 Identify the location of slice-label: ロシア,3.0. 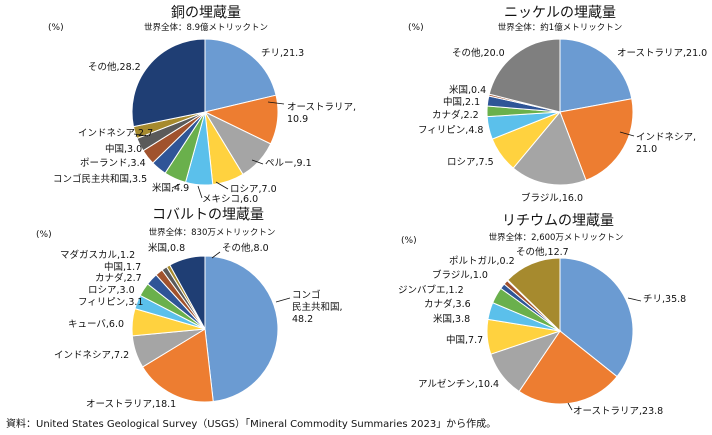
(111, 290).